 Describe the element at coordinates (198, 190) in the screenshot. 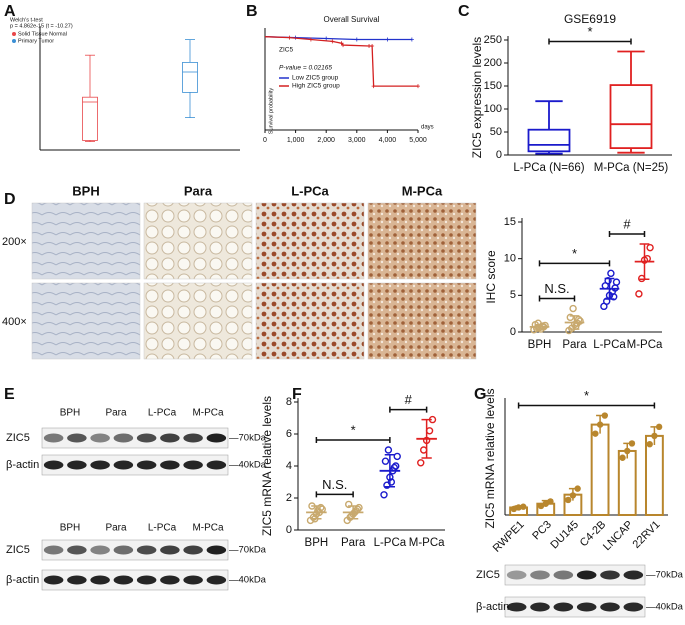

I see `column-label: Para` at that location.